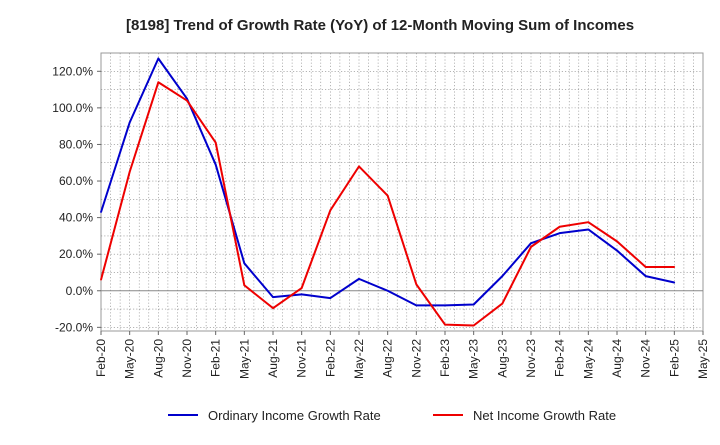  I want to click on x-tick-label: Aug-23, so click(502, 358).